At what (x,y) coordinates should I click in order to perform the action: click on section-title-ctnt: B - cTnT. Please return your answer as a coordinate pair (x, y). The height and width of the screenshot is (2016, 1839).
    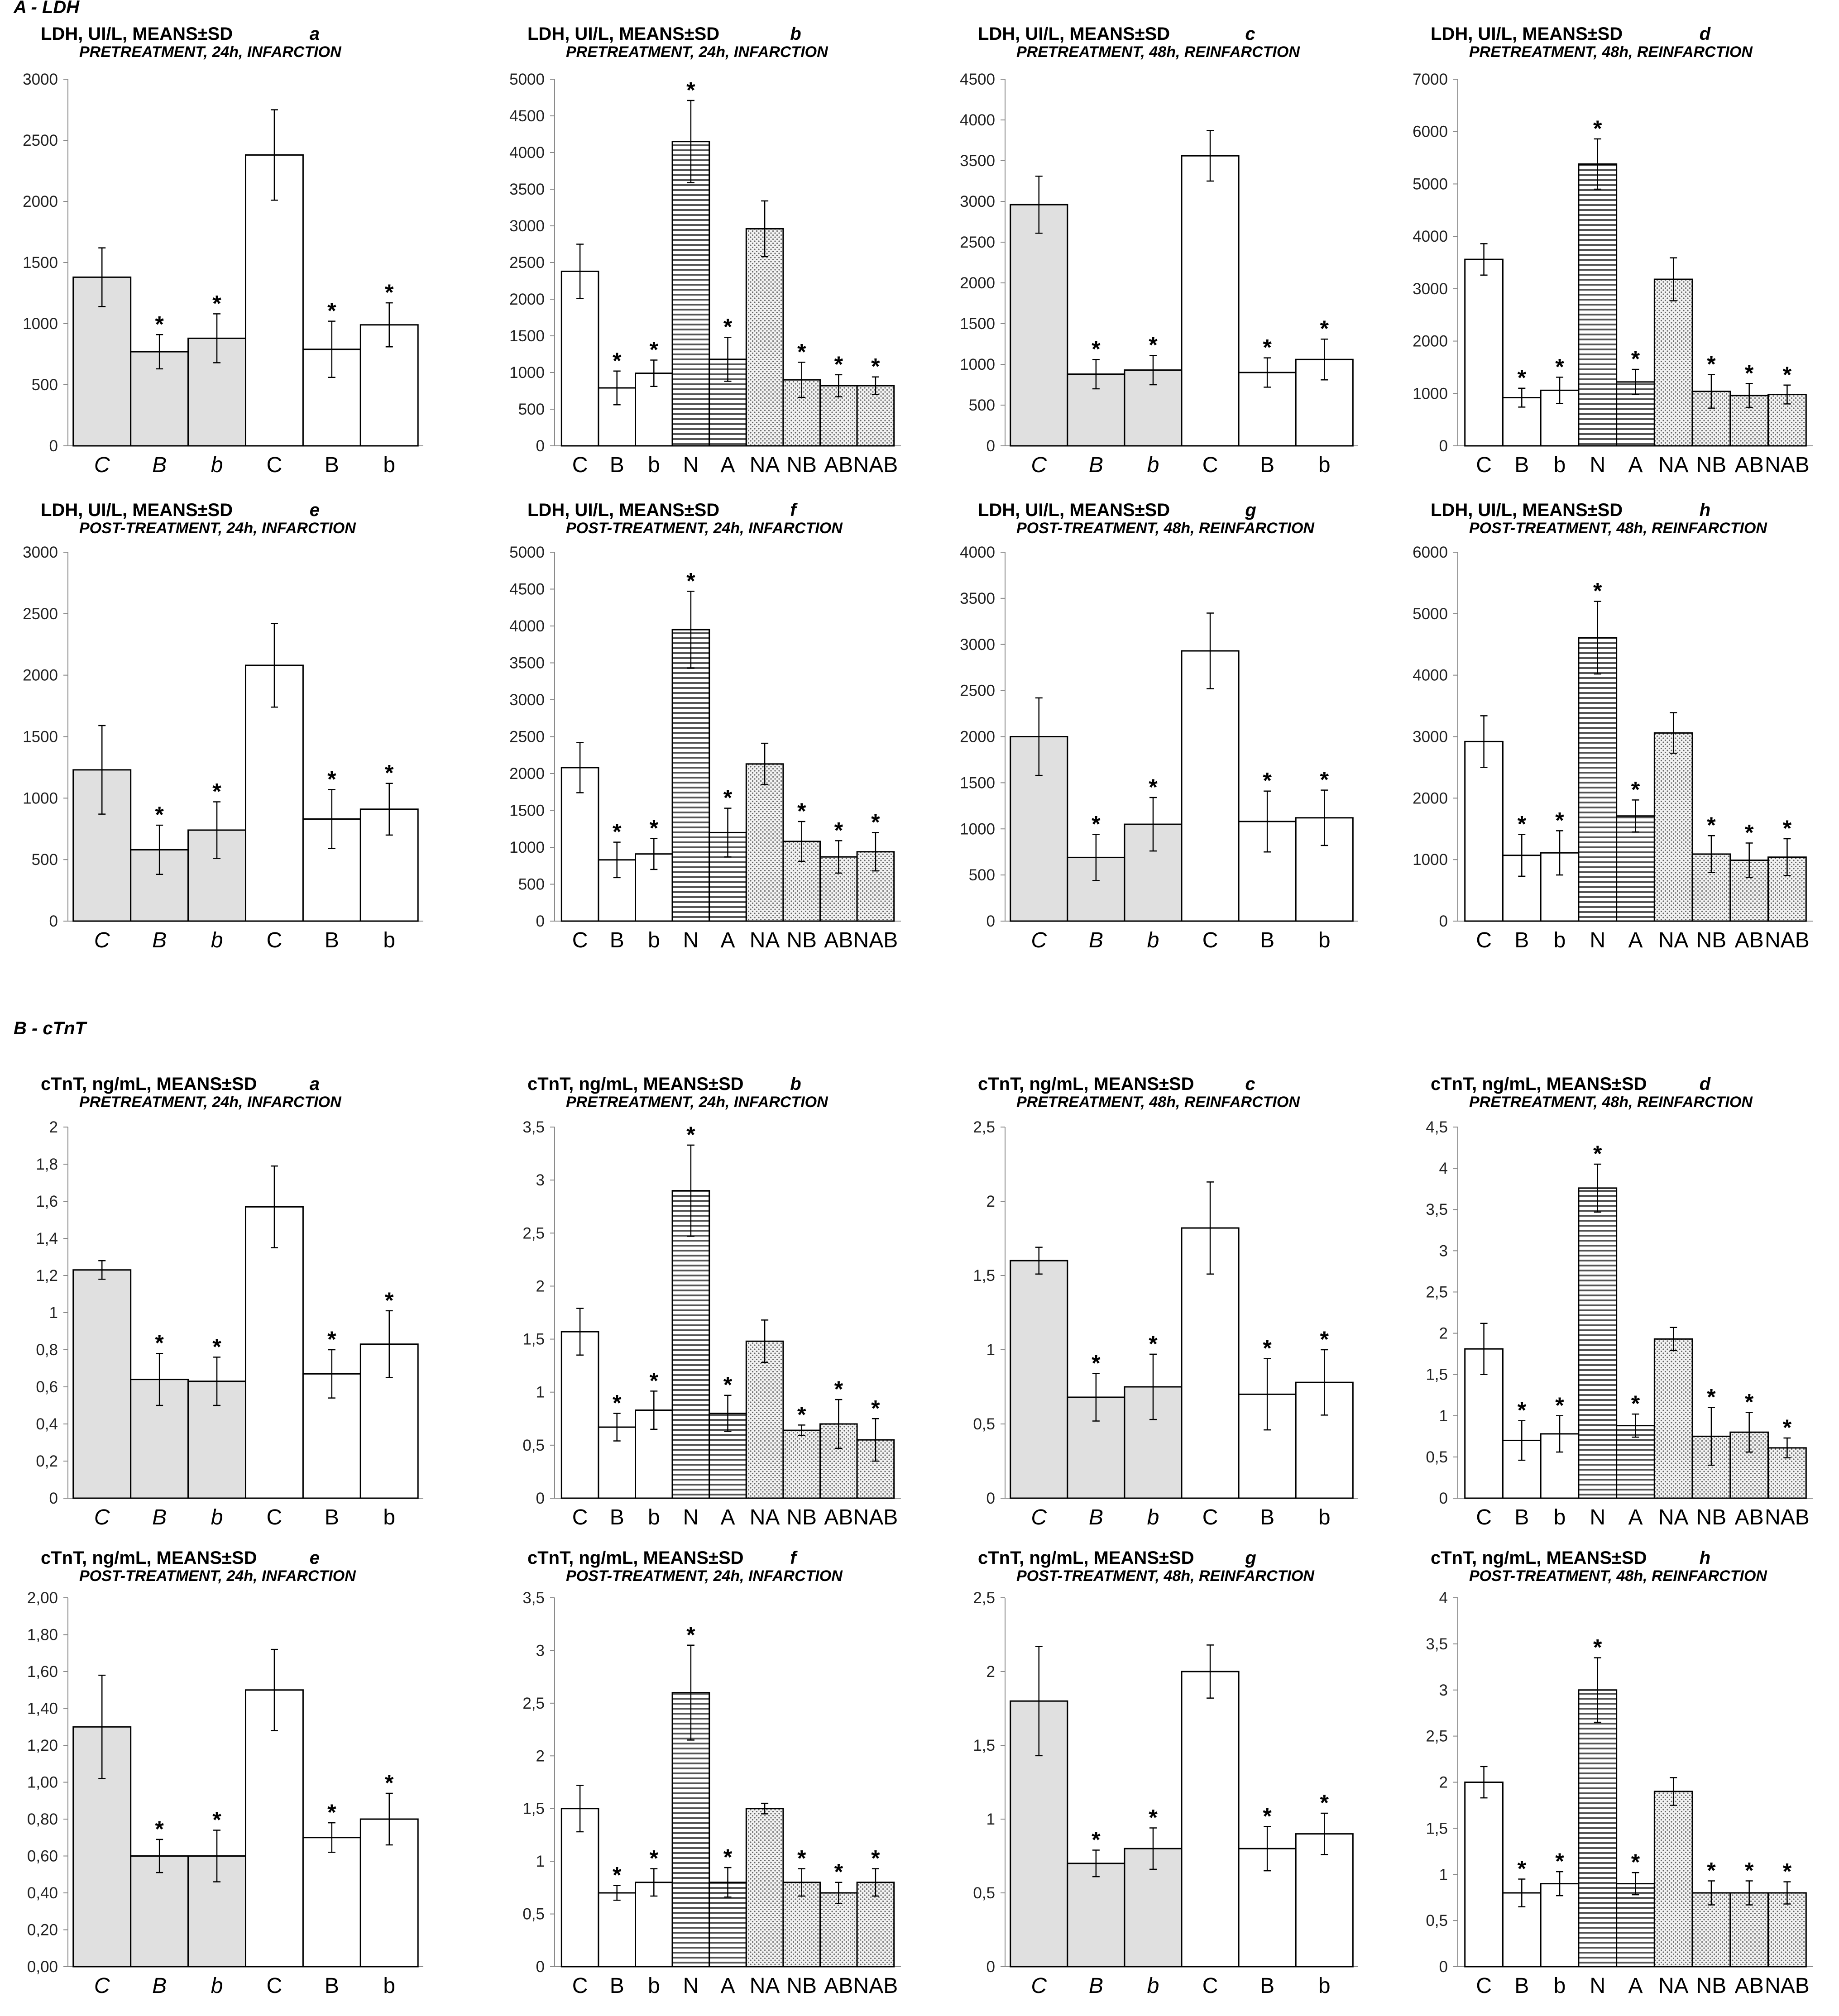
    Looking at the image, I should click on (50, 1028).